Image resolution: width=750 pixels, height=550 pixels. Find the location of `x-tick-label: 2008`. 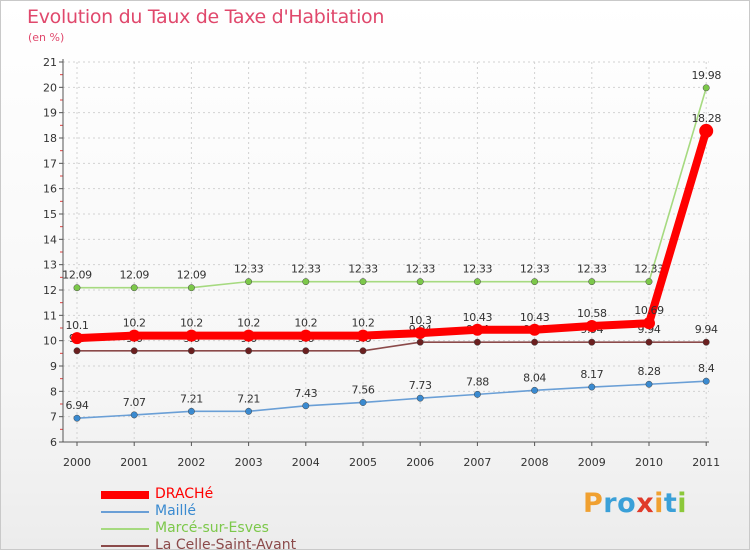

x-tick-label: 2008 is located at coordinates (535, 462).